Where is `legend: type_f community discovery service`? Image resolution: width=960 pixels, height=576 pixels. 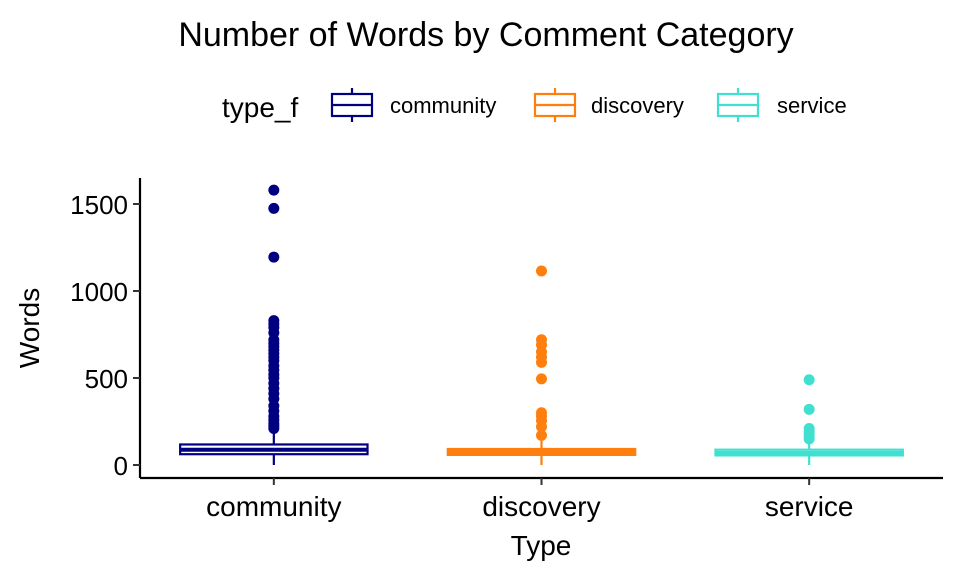 legend: type_f community discovery service is located at coordinates (534, 105).